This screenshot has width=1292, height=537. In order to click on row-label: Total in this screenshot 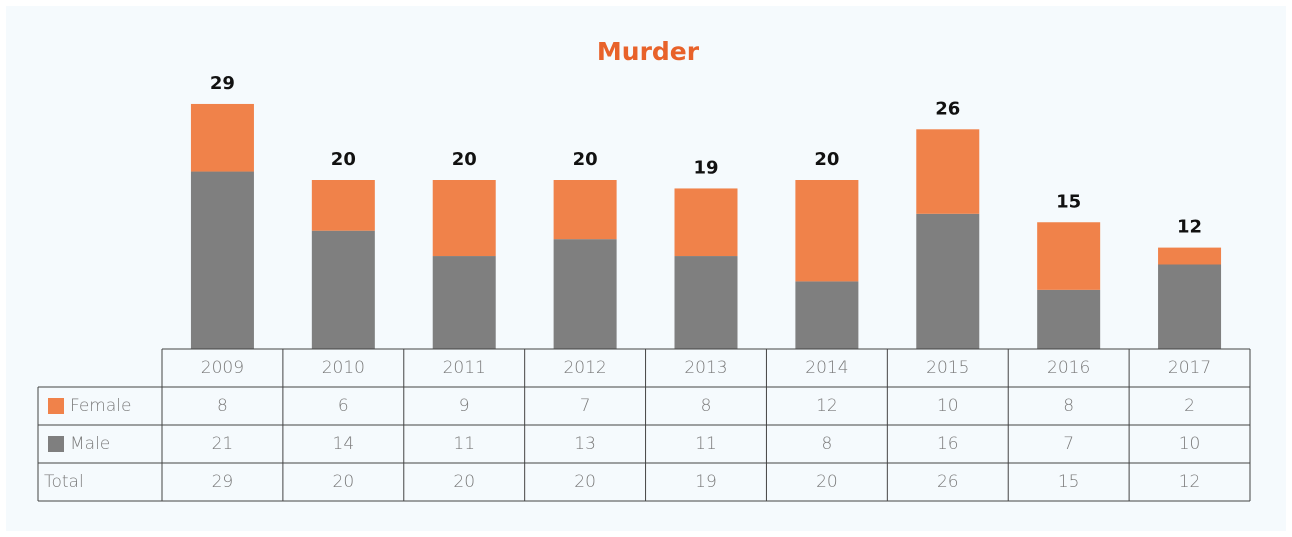, I will do `click(64, 482)`.